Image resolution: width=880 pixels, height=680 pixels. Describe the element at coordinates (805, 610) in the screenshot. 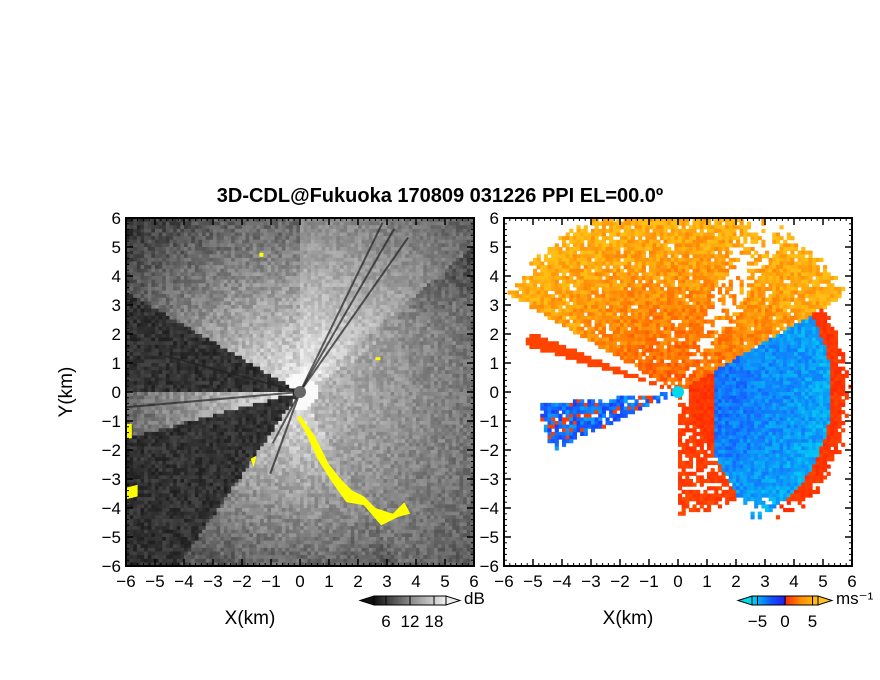

I see `colorbar-velocity: −5 0 5 ms⁻¹` at that location.